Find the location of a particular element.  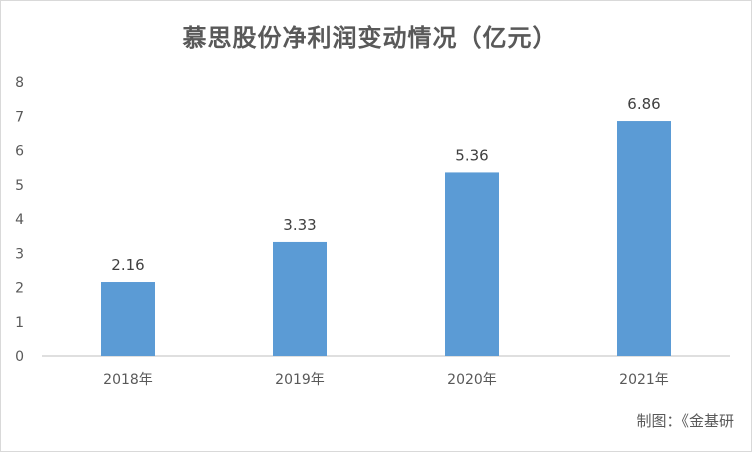

y-tick-label: 7 is located at coordinates (19, 117).